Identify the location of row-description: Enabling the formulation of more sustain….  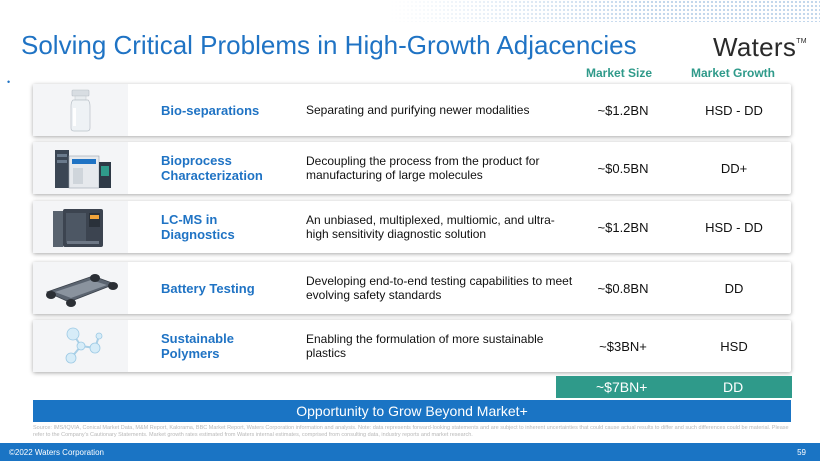
(425, 346).